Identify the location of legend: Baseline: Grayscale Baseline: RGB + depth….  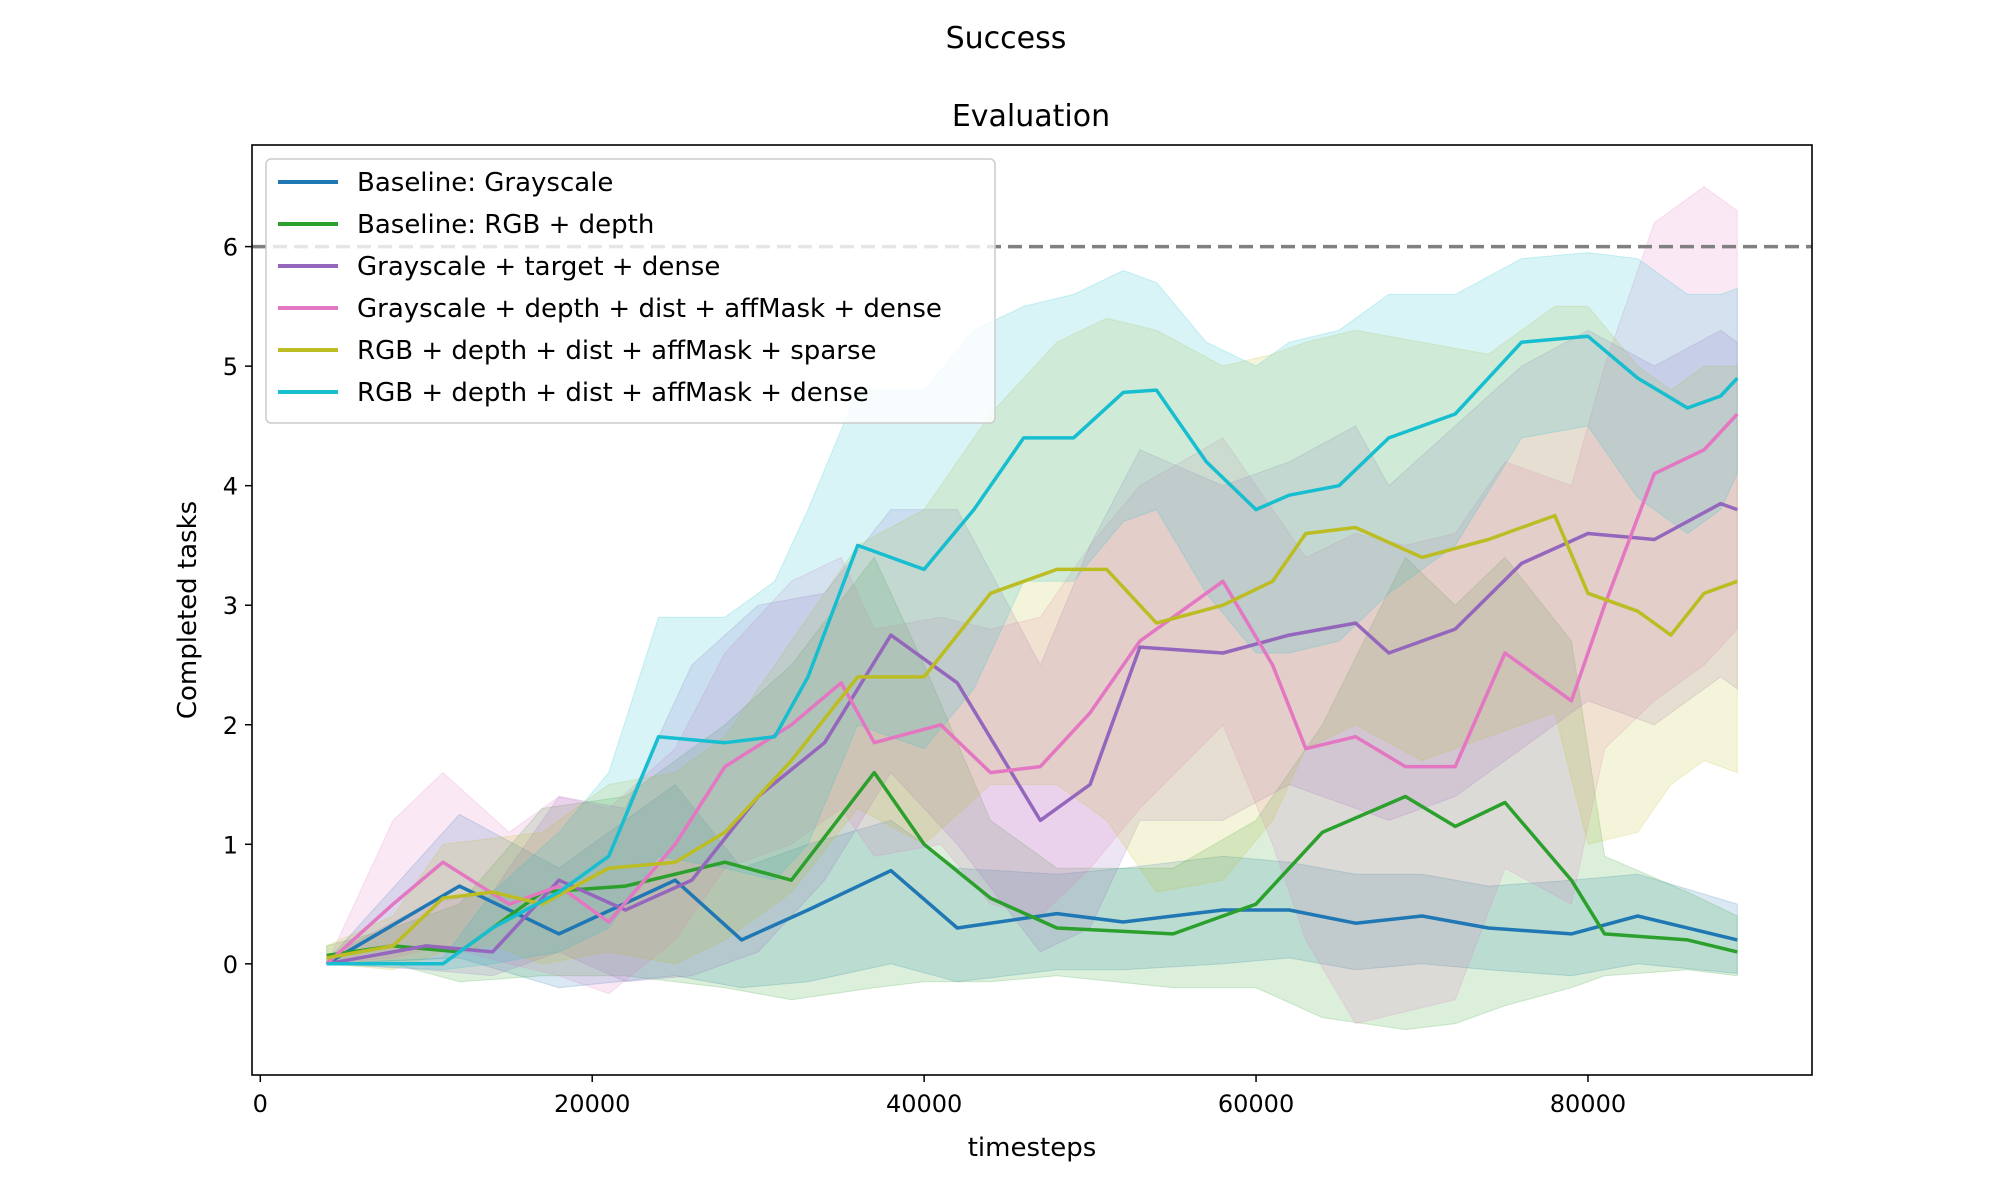
(630, 291).